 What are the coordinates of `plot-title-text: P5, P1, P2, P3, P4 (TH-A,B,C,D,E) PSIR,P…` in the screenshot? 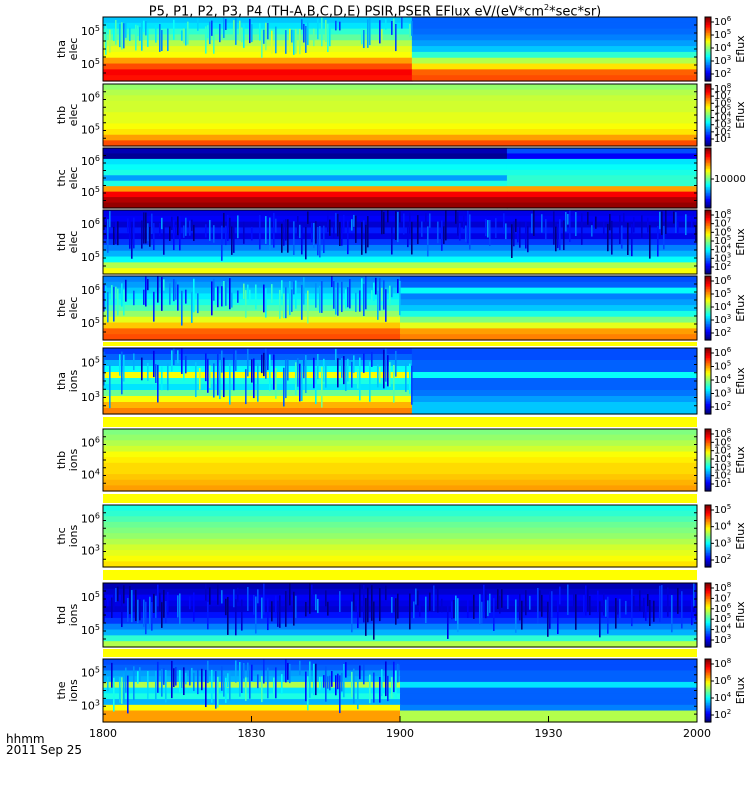 It's located at (346, 12).